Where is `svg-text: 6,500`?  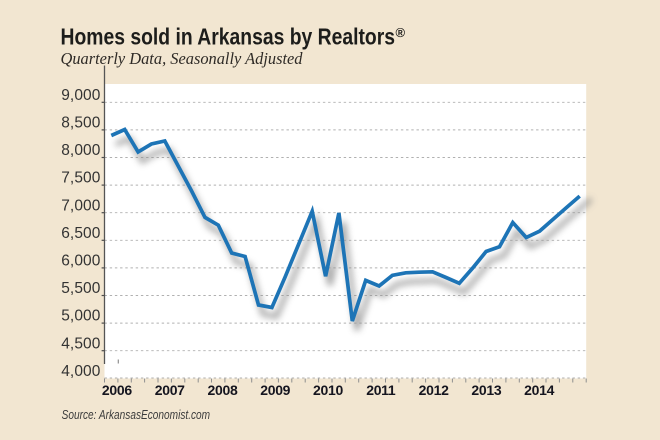
svg-text: 6,500 is located at coordinates (81, 233).